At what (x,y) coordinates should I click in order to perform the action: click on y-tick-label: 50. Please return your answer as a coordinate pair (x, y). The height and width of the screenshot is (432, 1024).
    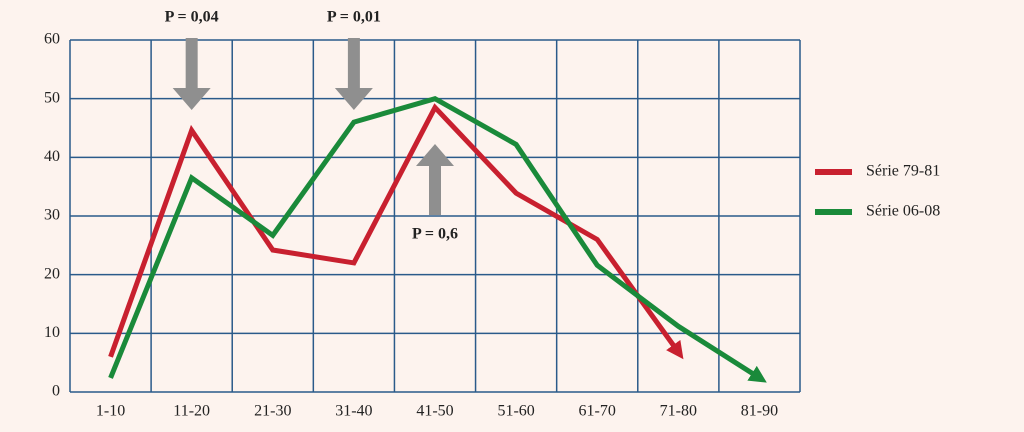
    Looking at the image, I should click on (52, 97).